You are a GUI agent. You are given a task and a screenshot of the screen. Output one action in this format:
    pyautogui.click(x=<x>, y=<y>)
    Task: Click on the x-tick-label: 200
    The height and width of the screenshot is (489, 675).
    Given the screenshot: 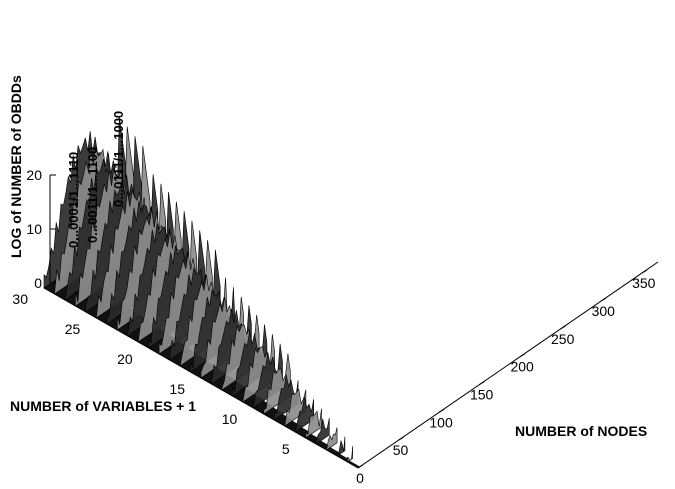 What is the action you would take?
    pyautogui.click(x=522, y=367)
    